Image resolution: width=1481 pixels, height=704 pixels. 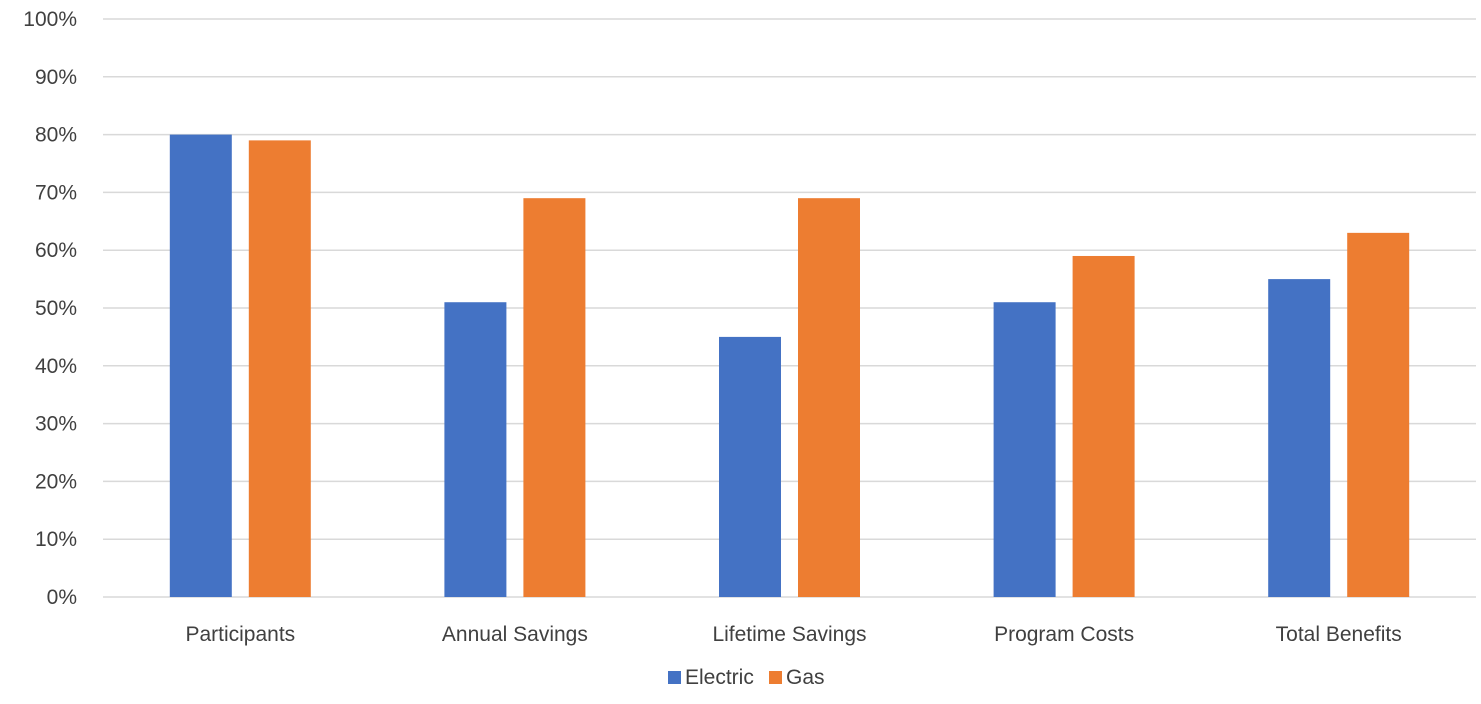 I want to click on x-category-label: Program Costs, so click(x=1064, y=634).